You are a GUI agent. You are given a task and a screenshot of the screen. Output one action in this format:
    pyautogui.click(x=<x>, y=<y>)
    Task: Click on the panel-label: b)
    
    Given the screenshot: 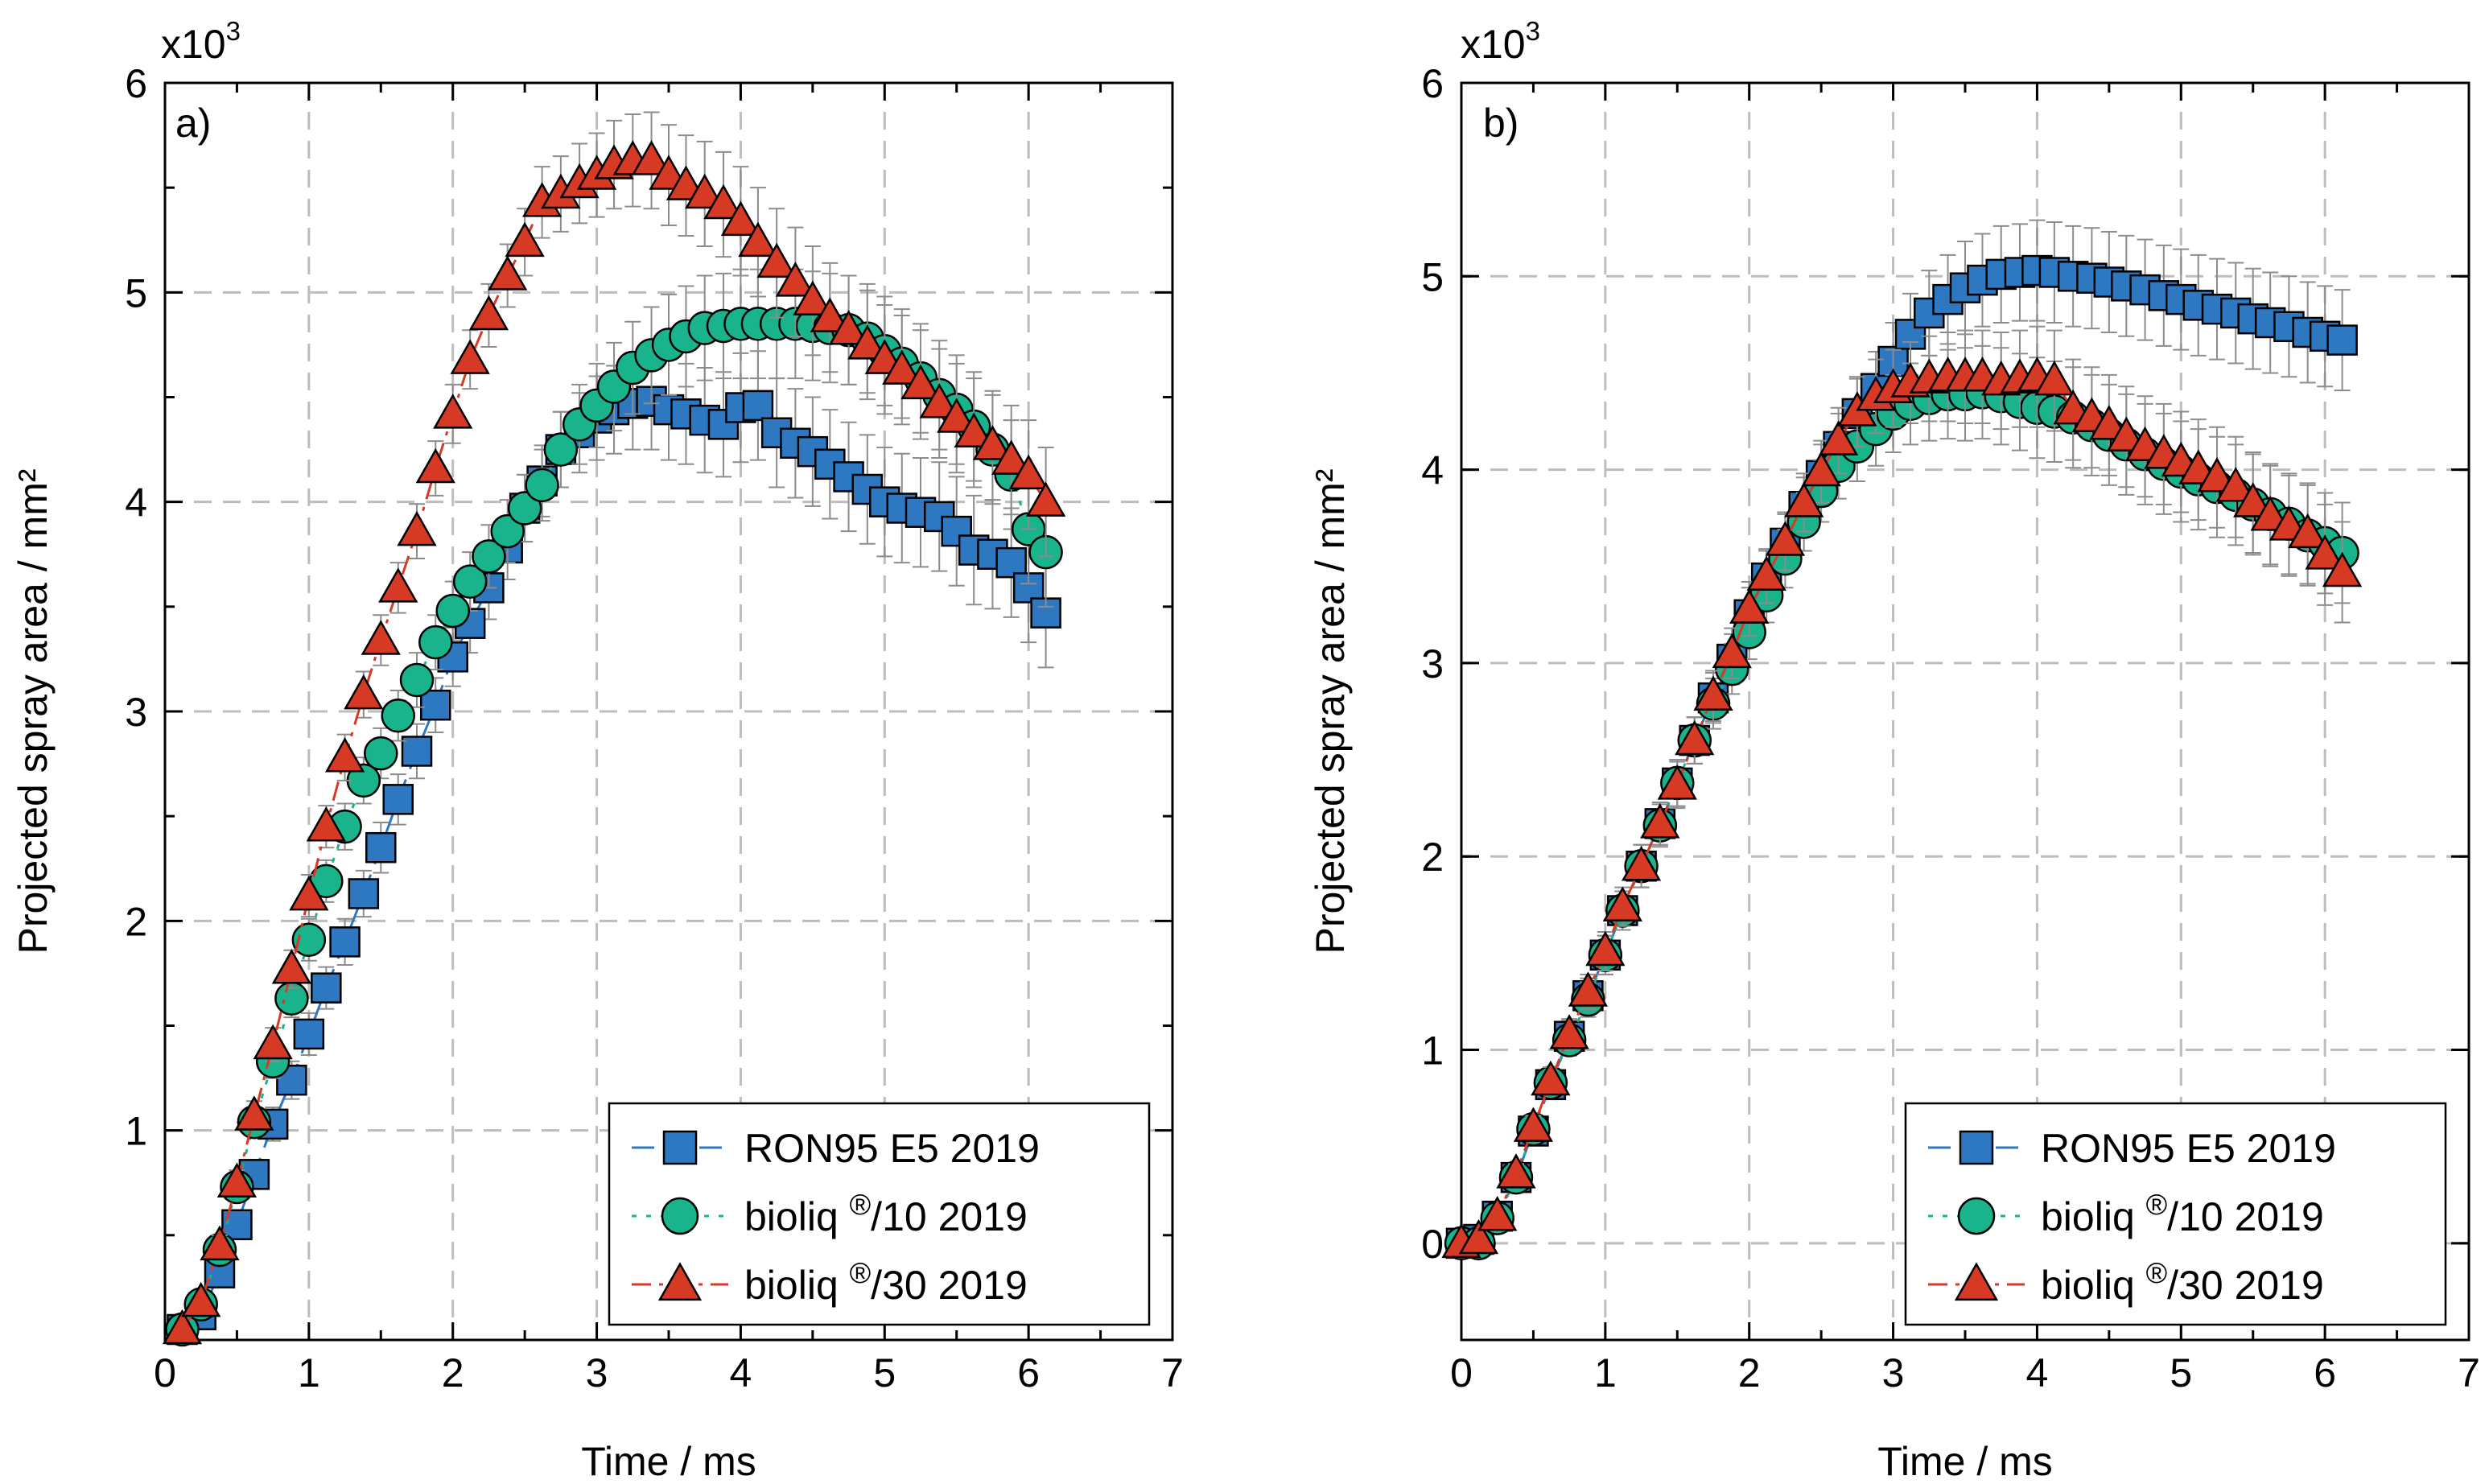 What is the action you would take?
    pyautogui.click(x=1501, y=124)
    